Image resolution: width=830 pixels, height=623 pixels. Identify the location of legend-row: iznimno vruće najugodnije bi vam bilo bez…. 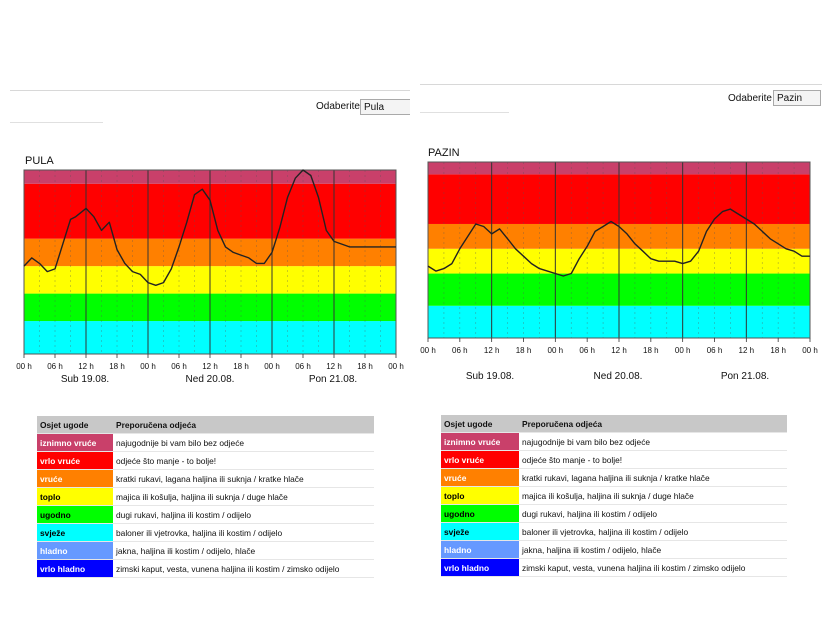
(205, 442).